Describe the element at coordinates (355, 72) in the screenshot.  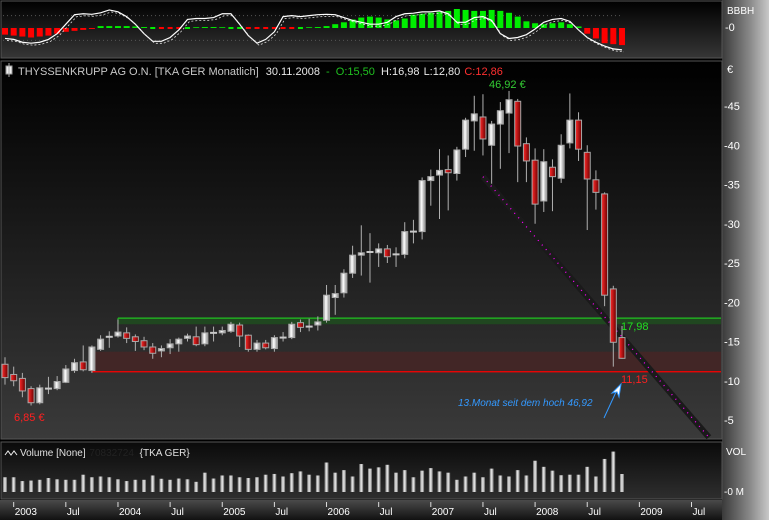
I see `header-open: O:15,50` at that location.